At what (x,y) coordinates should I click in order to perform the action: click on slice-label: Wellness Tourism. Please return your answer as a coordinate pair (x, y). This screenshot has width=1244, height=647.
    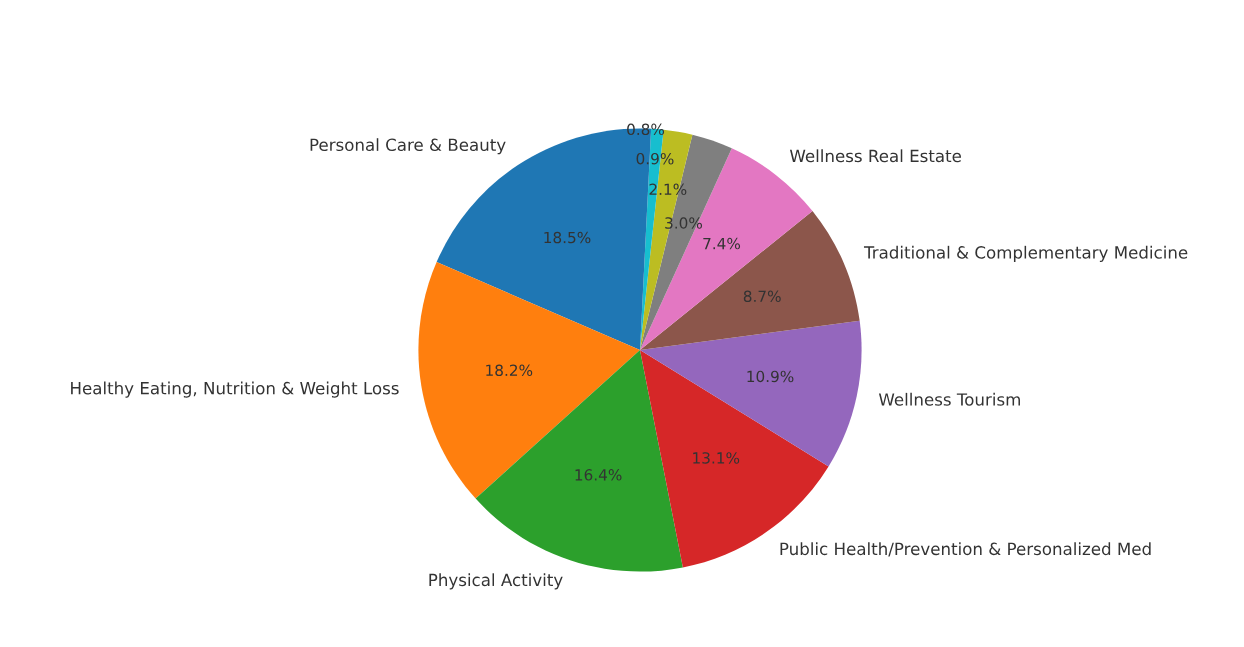
    Looking at the image, I should click on (949, 399).